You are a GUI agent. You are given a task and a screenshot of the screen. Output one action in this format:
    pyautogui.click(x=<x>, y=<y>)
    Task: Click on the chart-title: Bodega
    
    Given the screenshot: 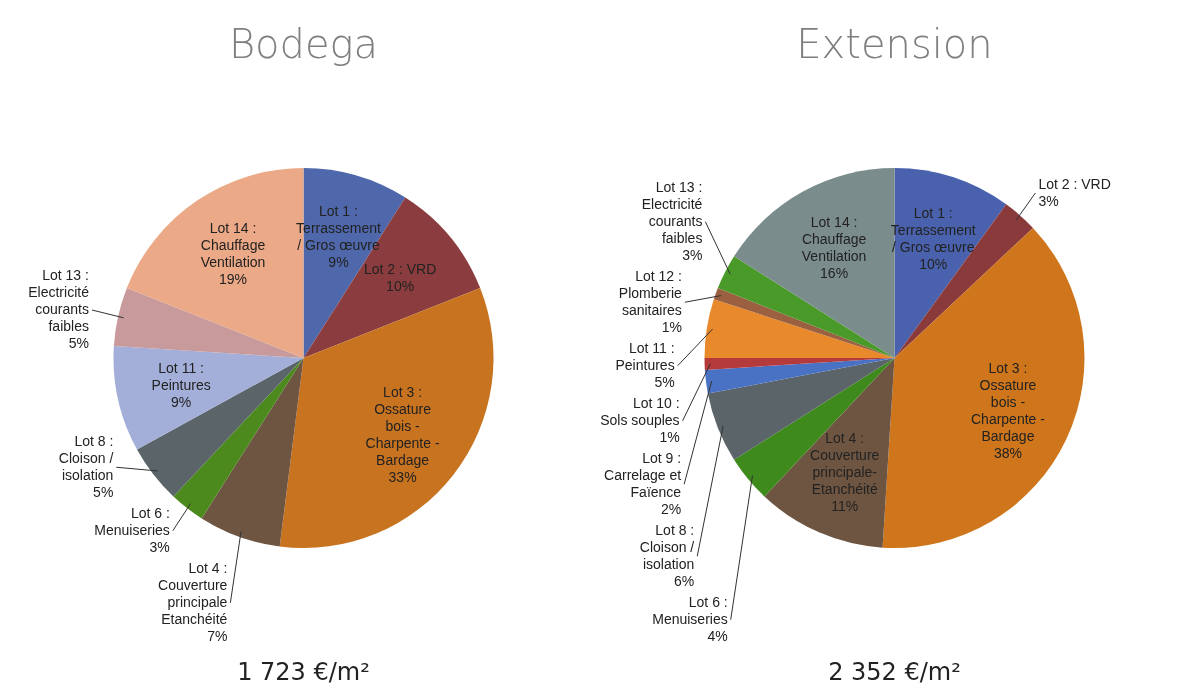 What is the action you would take?
    pyautogui.click(x=303, y=44)
    